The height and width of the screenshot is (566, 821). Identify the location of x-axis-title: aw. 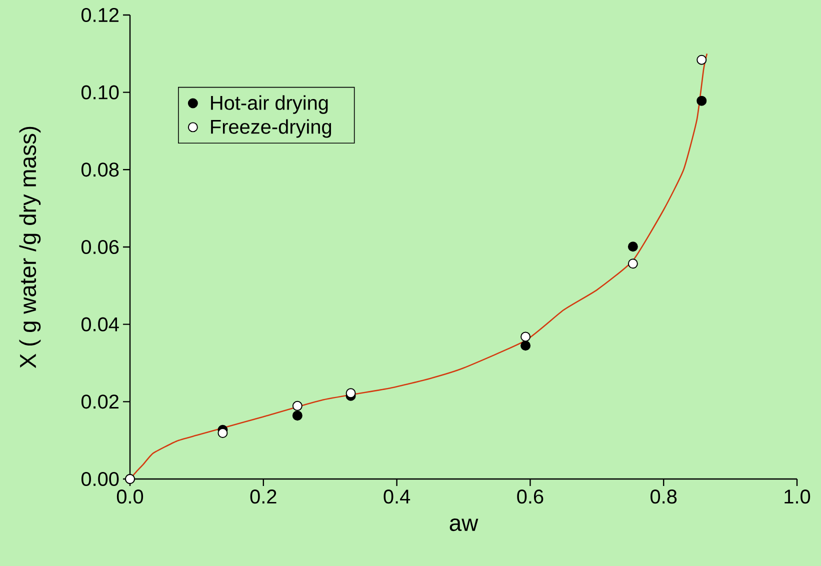
(464, 525).